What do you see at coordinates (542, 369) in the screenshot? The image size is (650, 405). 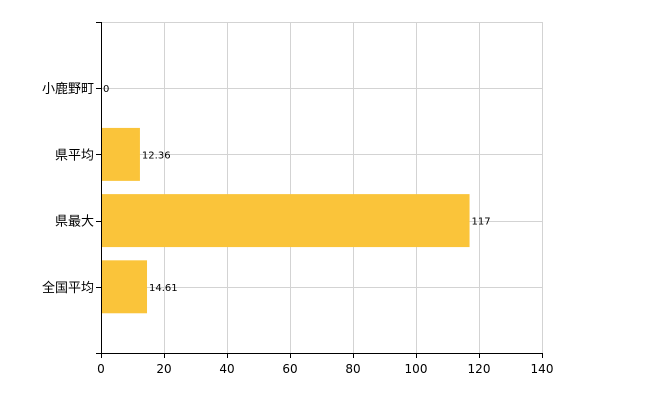 I see `x-tick-label: 140` at bounding box center [542, 369].